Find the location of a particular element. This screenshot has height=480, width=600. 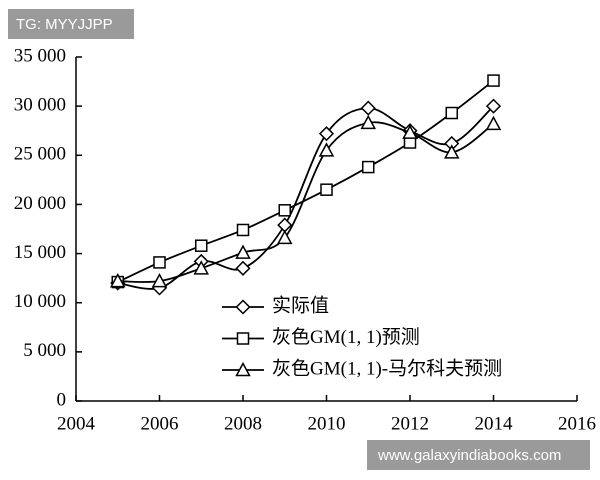

legend-label: 灰色GM(1, 1)-马尔科夫预测 is located at coordinates (387, 368).